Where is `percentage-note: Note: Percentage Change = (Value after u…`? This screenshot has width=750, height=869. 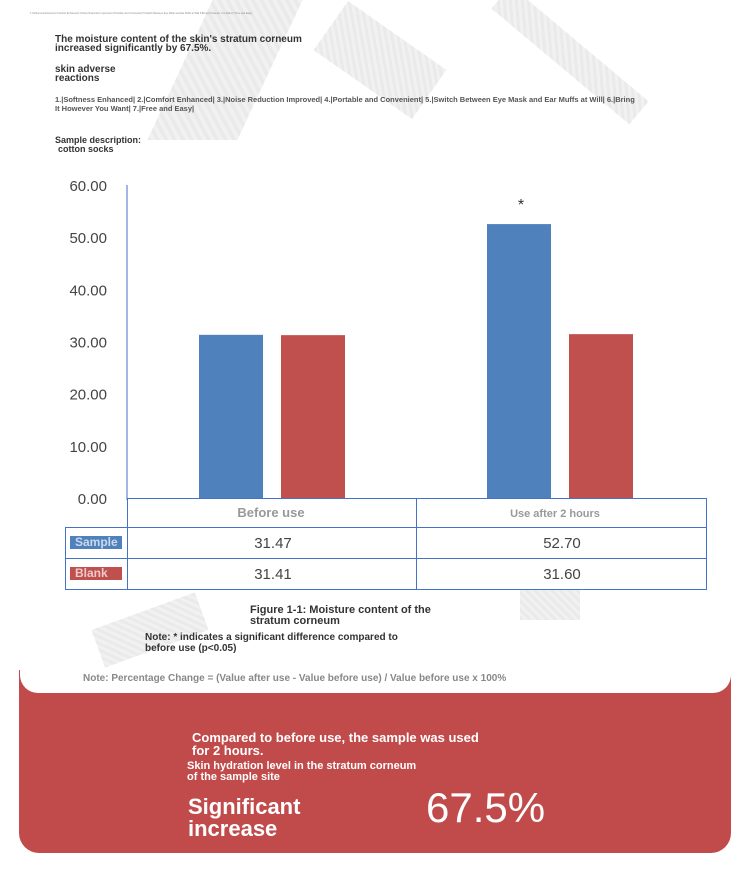
percentage-note: Note: Percentage Change = (Value after u… is located at coordinates (295, 678).